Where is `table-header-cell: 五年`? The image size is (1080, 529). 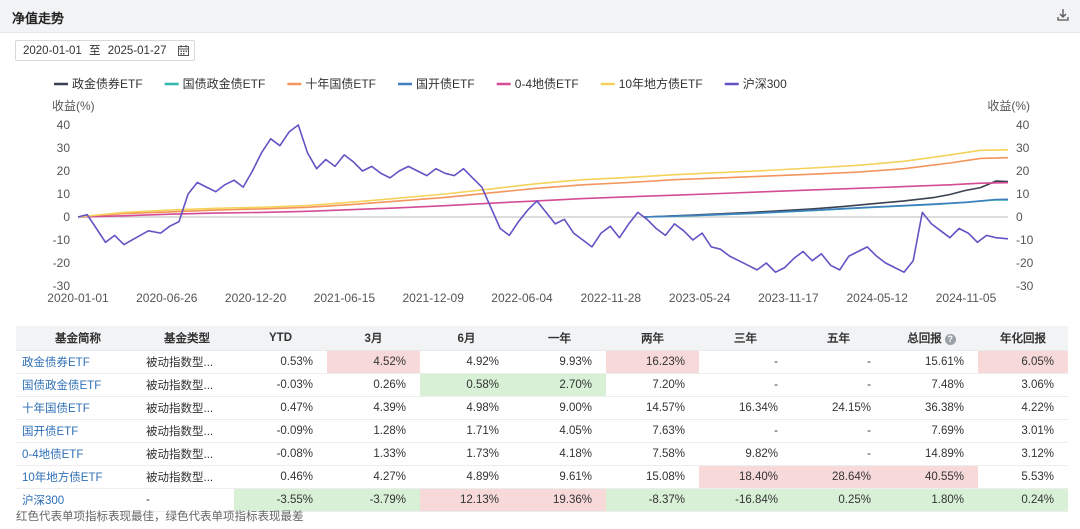 table-header-cell: 五年 is located at coordinates (838, 338).